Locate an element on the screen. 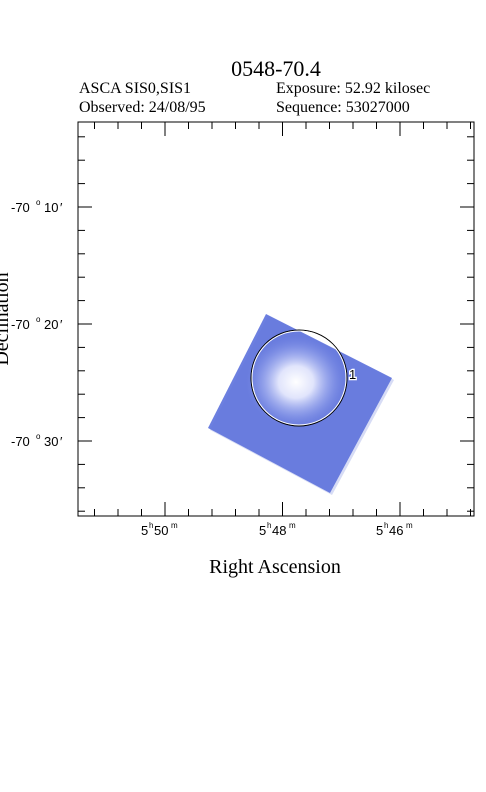 The image size is (486, 792). y-tick-70d10m: -70 o 10 ′ is located at coordinates (37, 206).